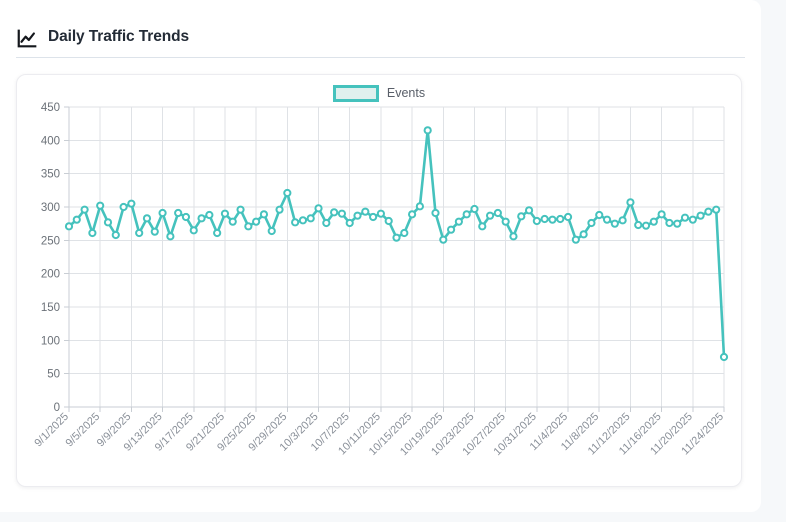  What do you see at coordinates (50, 175) in the screenshot?
I see `y-axis-tick-label: 350` at bounding box center [50, 175].